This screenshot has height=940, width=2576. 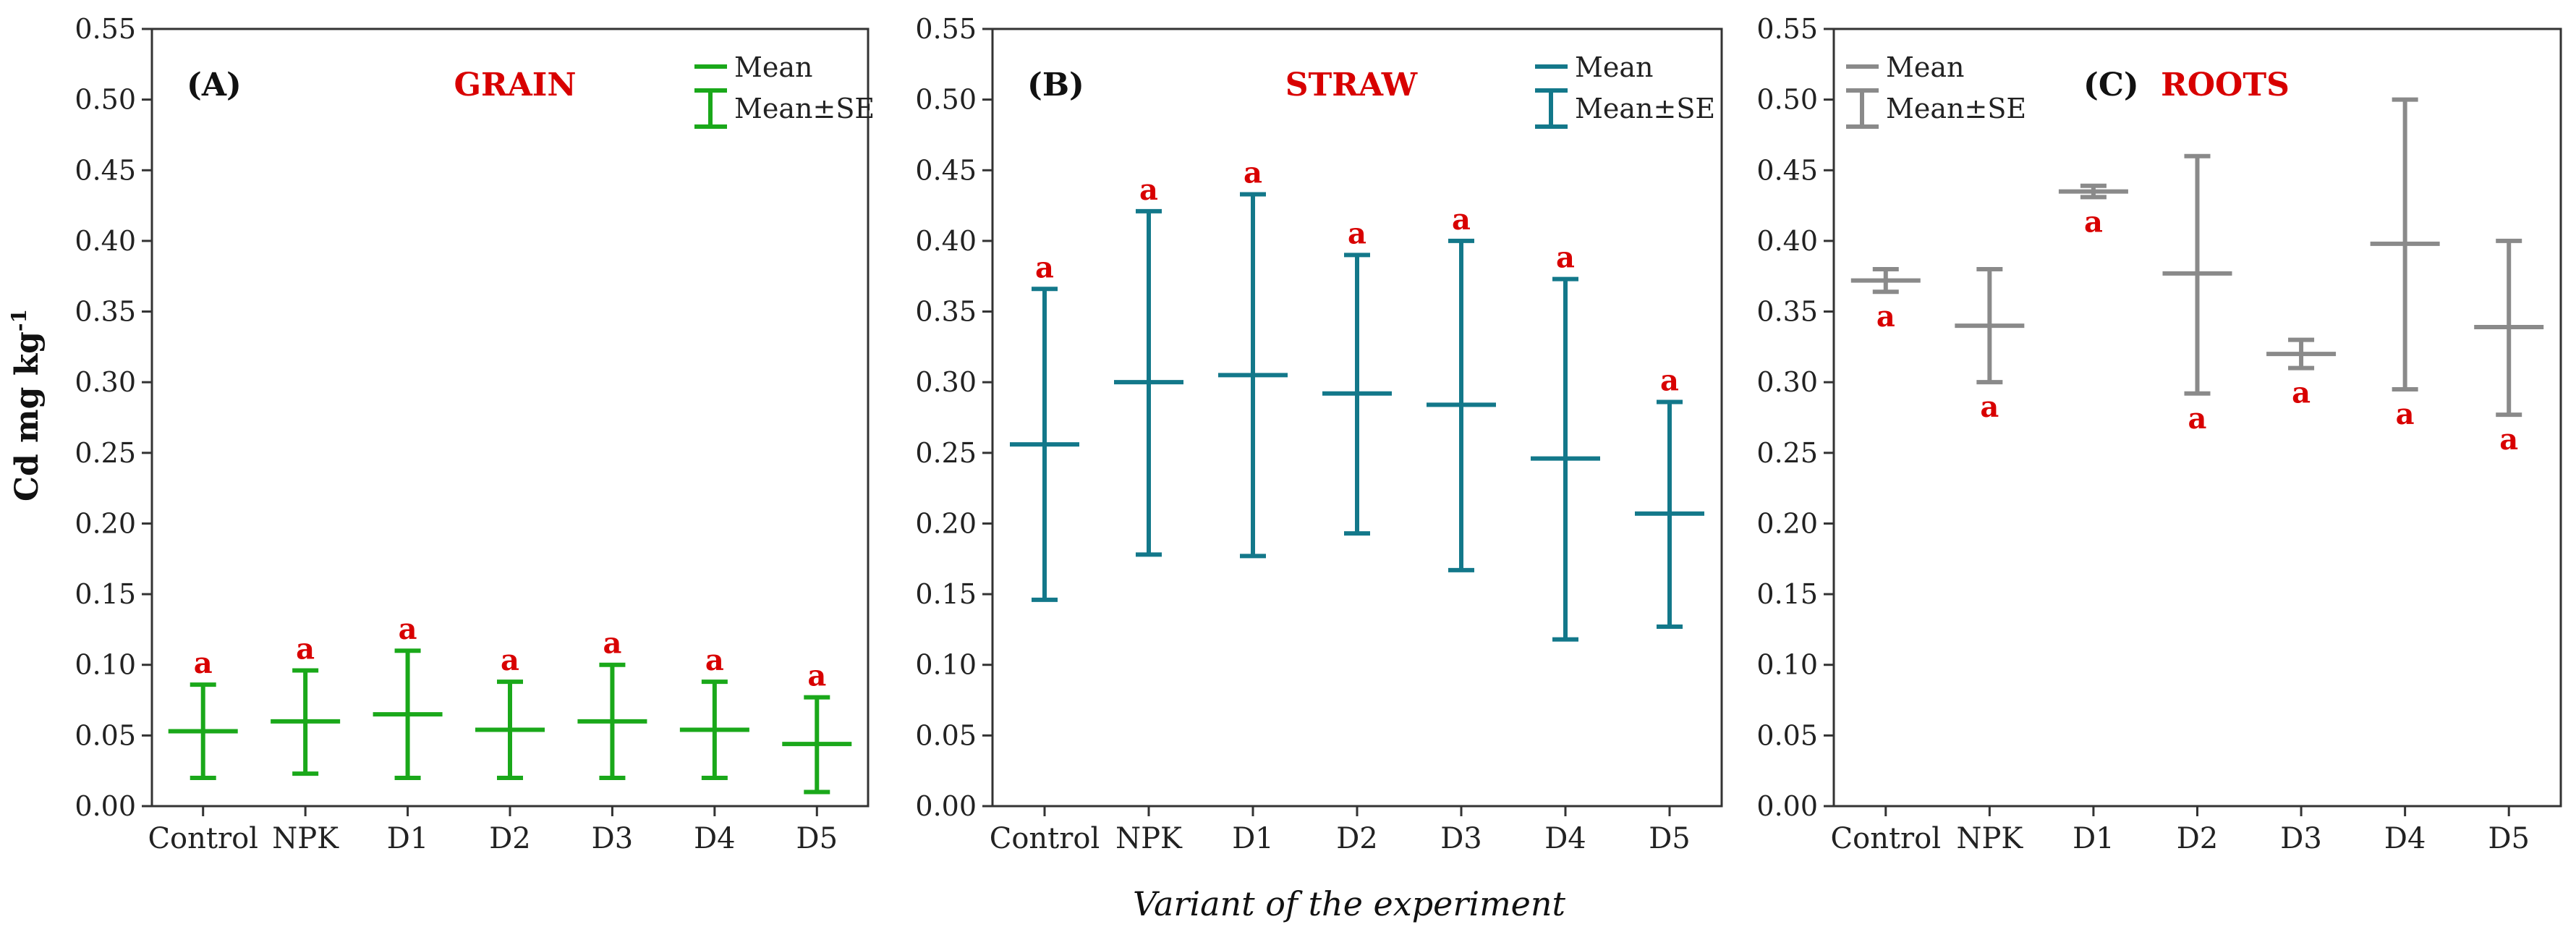 What do you see at coordinates (1055, 85) in the screenshot?
I see `panel-label: (B)` at bounding box center [1055, 85].